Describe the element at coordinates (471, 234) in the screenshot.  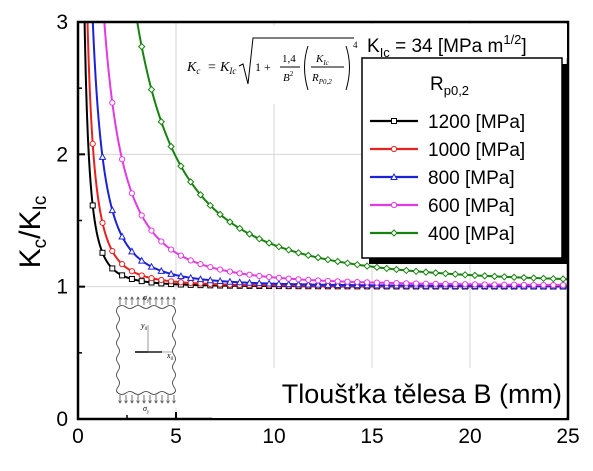
I see `legend-label: 400 [MPa]` at that location.